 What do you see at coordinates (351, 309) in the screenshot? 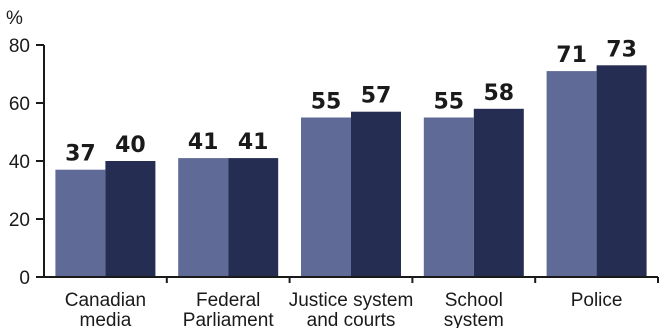
I see `x-category-label: Justice system and courts` at bounding box center [351, 309].